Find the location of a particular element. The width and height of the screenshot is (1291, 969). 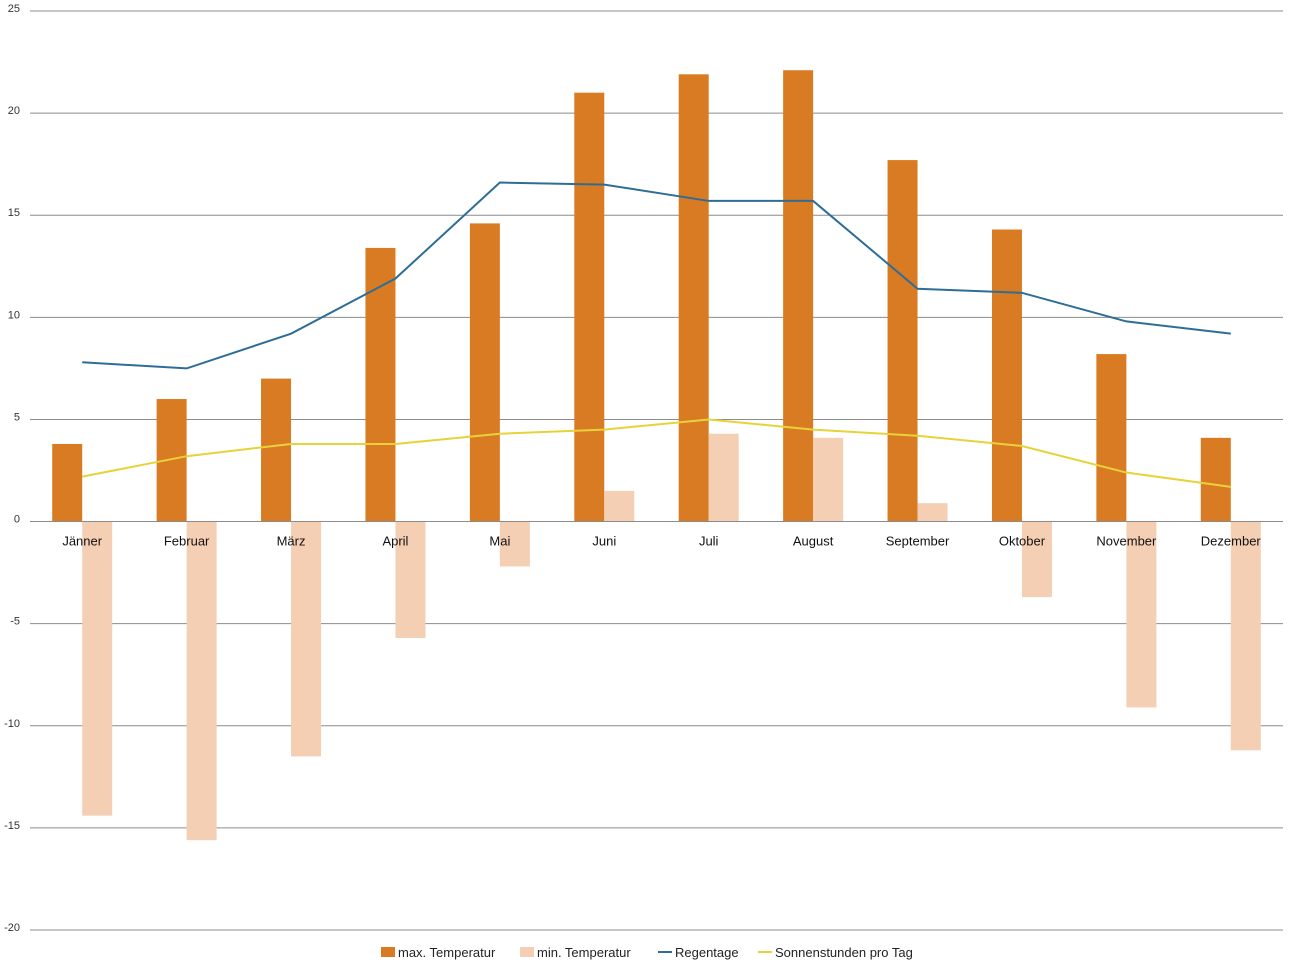

y-tick-label: -10 is located at coordinates (12, 724).